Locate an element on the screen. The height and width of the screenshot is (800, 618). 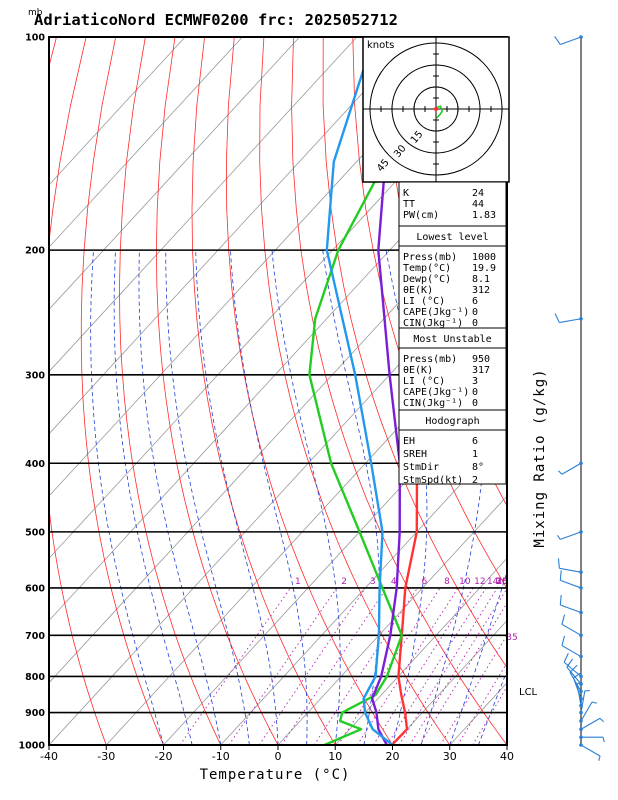
temperature-tick-label: -30 is located at coordinates (106, 756).